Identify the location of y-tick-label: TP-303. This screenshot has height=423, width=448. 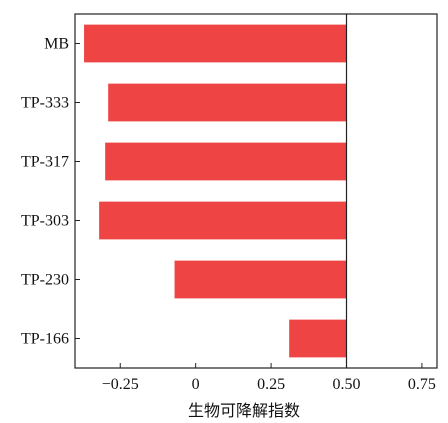
(45, 221).